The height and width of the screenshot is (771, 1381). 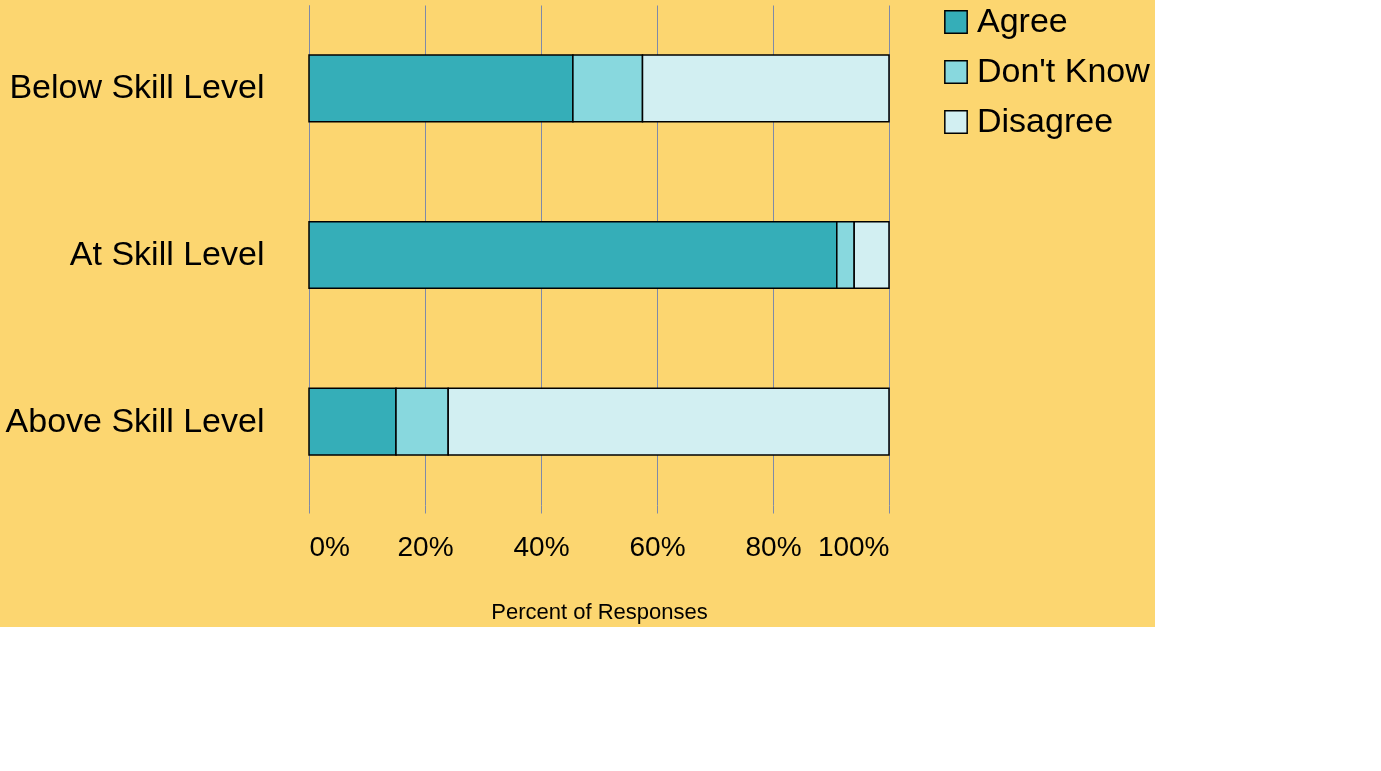 I want to click on x-axis-title: Percent of Responses, so click(x=599, y=611).